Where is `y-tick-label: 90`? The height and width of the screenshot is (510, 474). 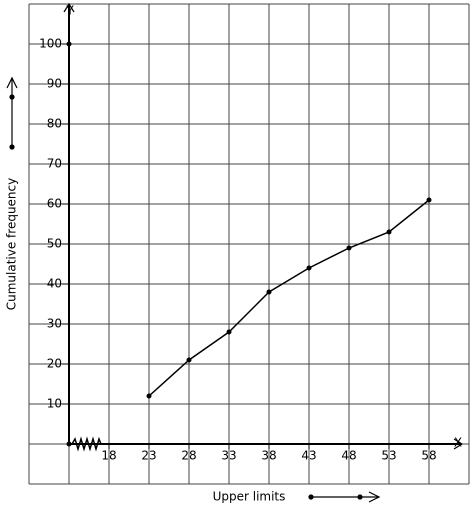
y-tick-label: 90 is located at coordinates (54, 84).